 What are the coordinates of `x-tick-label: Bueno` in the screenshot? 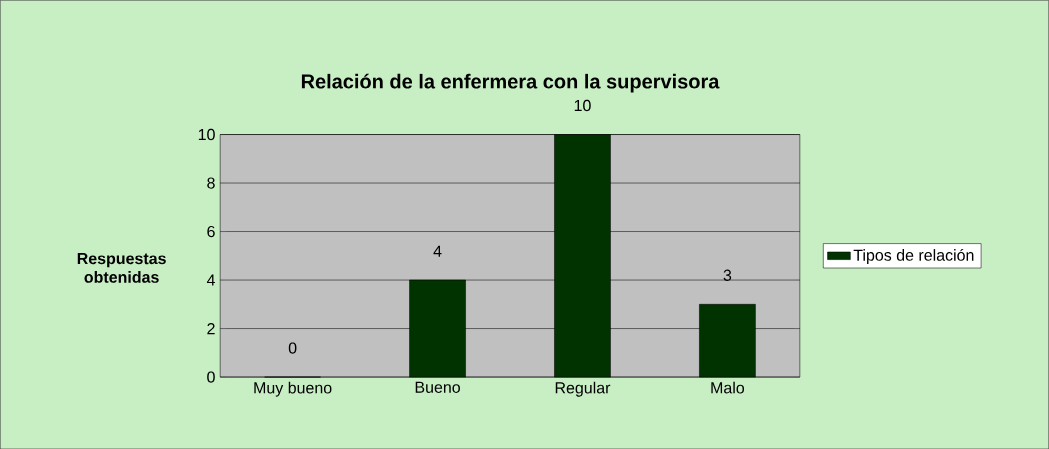 It's located at (437, 387).